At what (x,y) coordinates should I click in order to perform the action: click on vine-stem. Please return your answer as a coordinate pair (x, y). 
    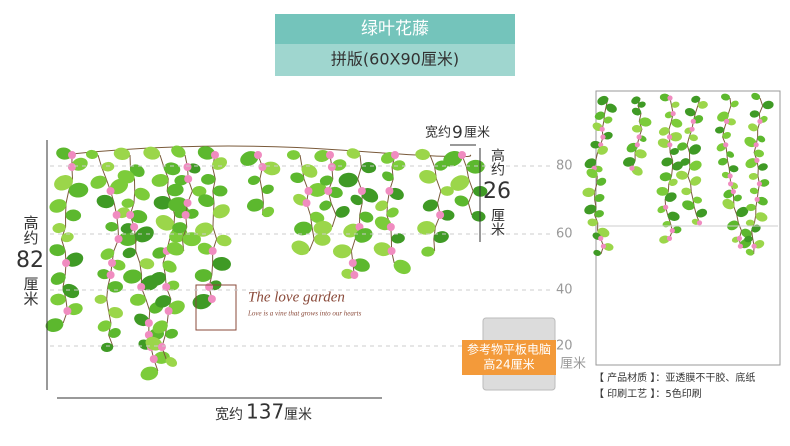
    Looking at the image, I should click on (356, 215).